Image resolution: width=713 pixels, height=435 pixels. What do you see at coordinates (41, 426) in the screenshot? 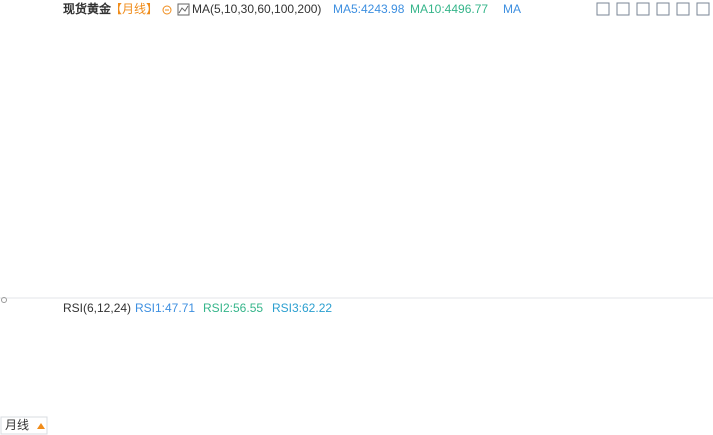
I see `period-button-arrow` at bounding box center [41, 426].